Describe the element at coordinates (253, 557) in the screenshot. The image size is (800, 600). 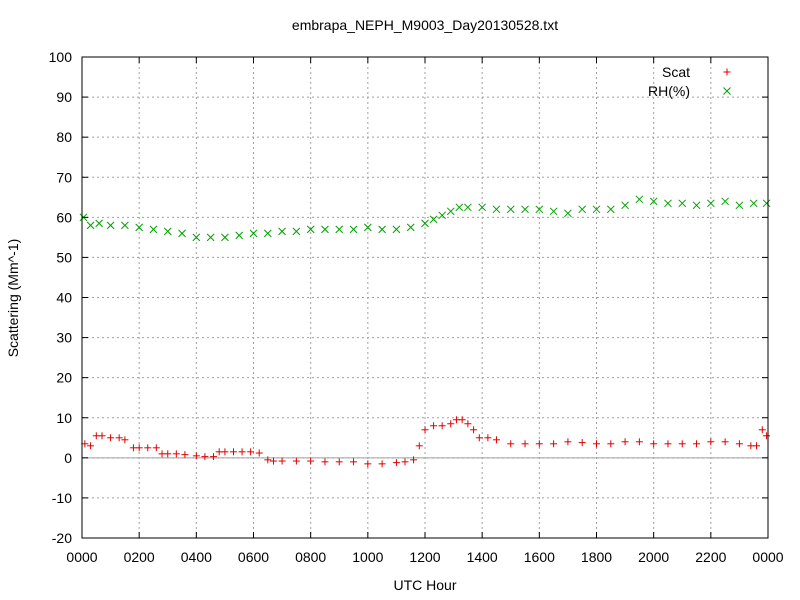
I see `x-tick-label: 0600` at that location.